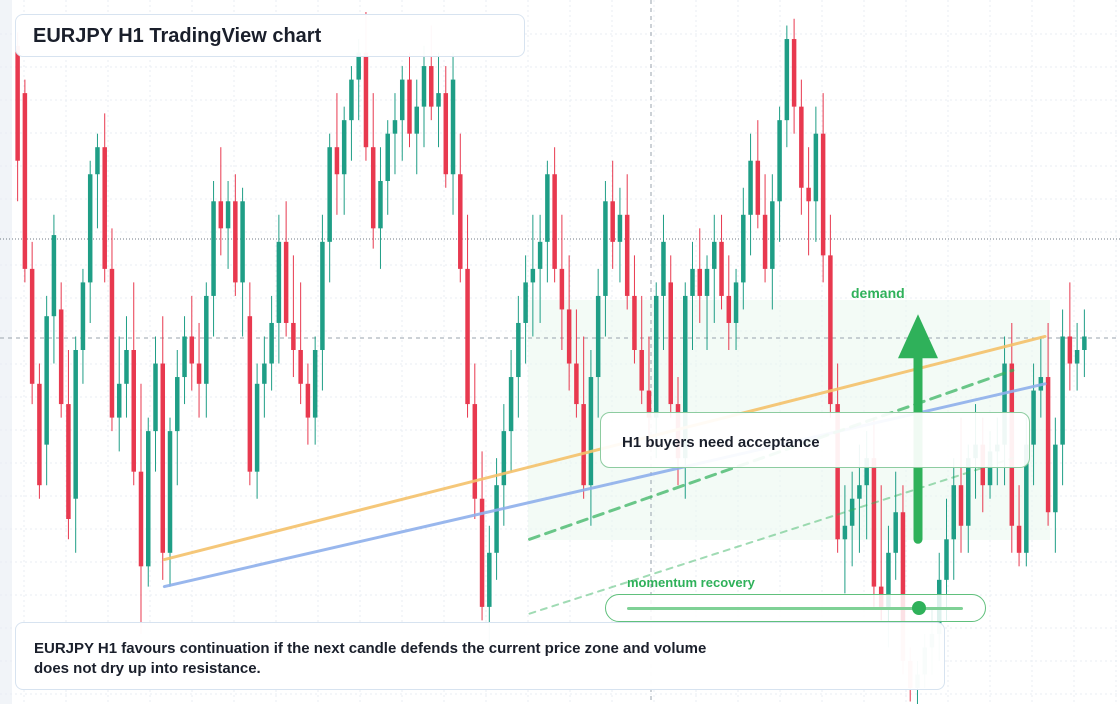 Image resolution: width=1120 pixels, height=704 pixels. I want to click on momentum-knob, so click(919, 608).